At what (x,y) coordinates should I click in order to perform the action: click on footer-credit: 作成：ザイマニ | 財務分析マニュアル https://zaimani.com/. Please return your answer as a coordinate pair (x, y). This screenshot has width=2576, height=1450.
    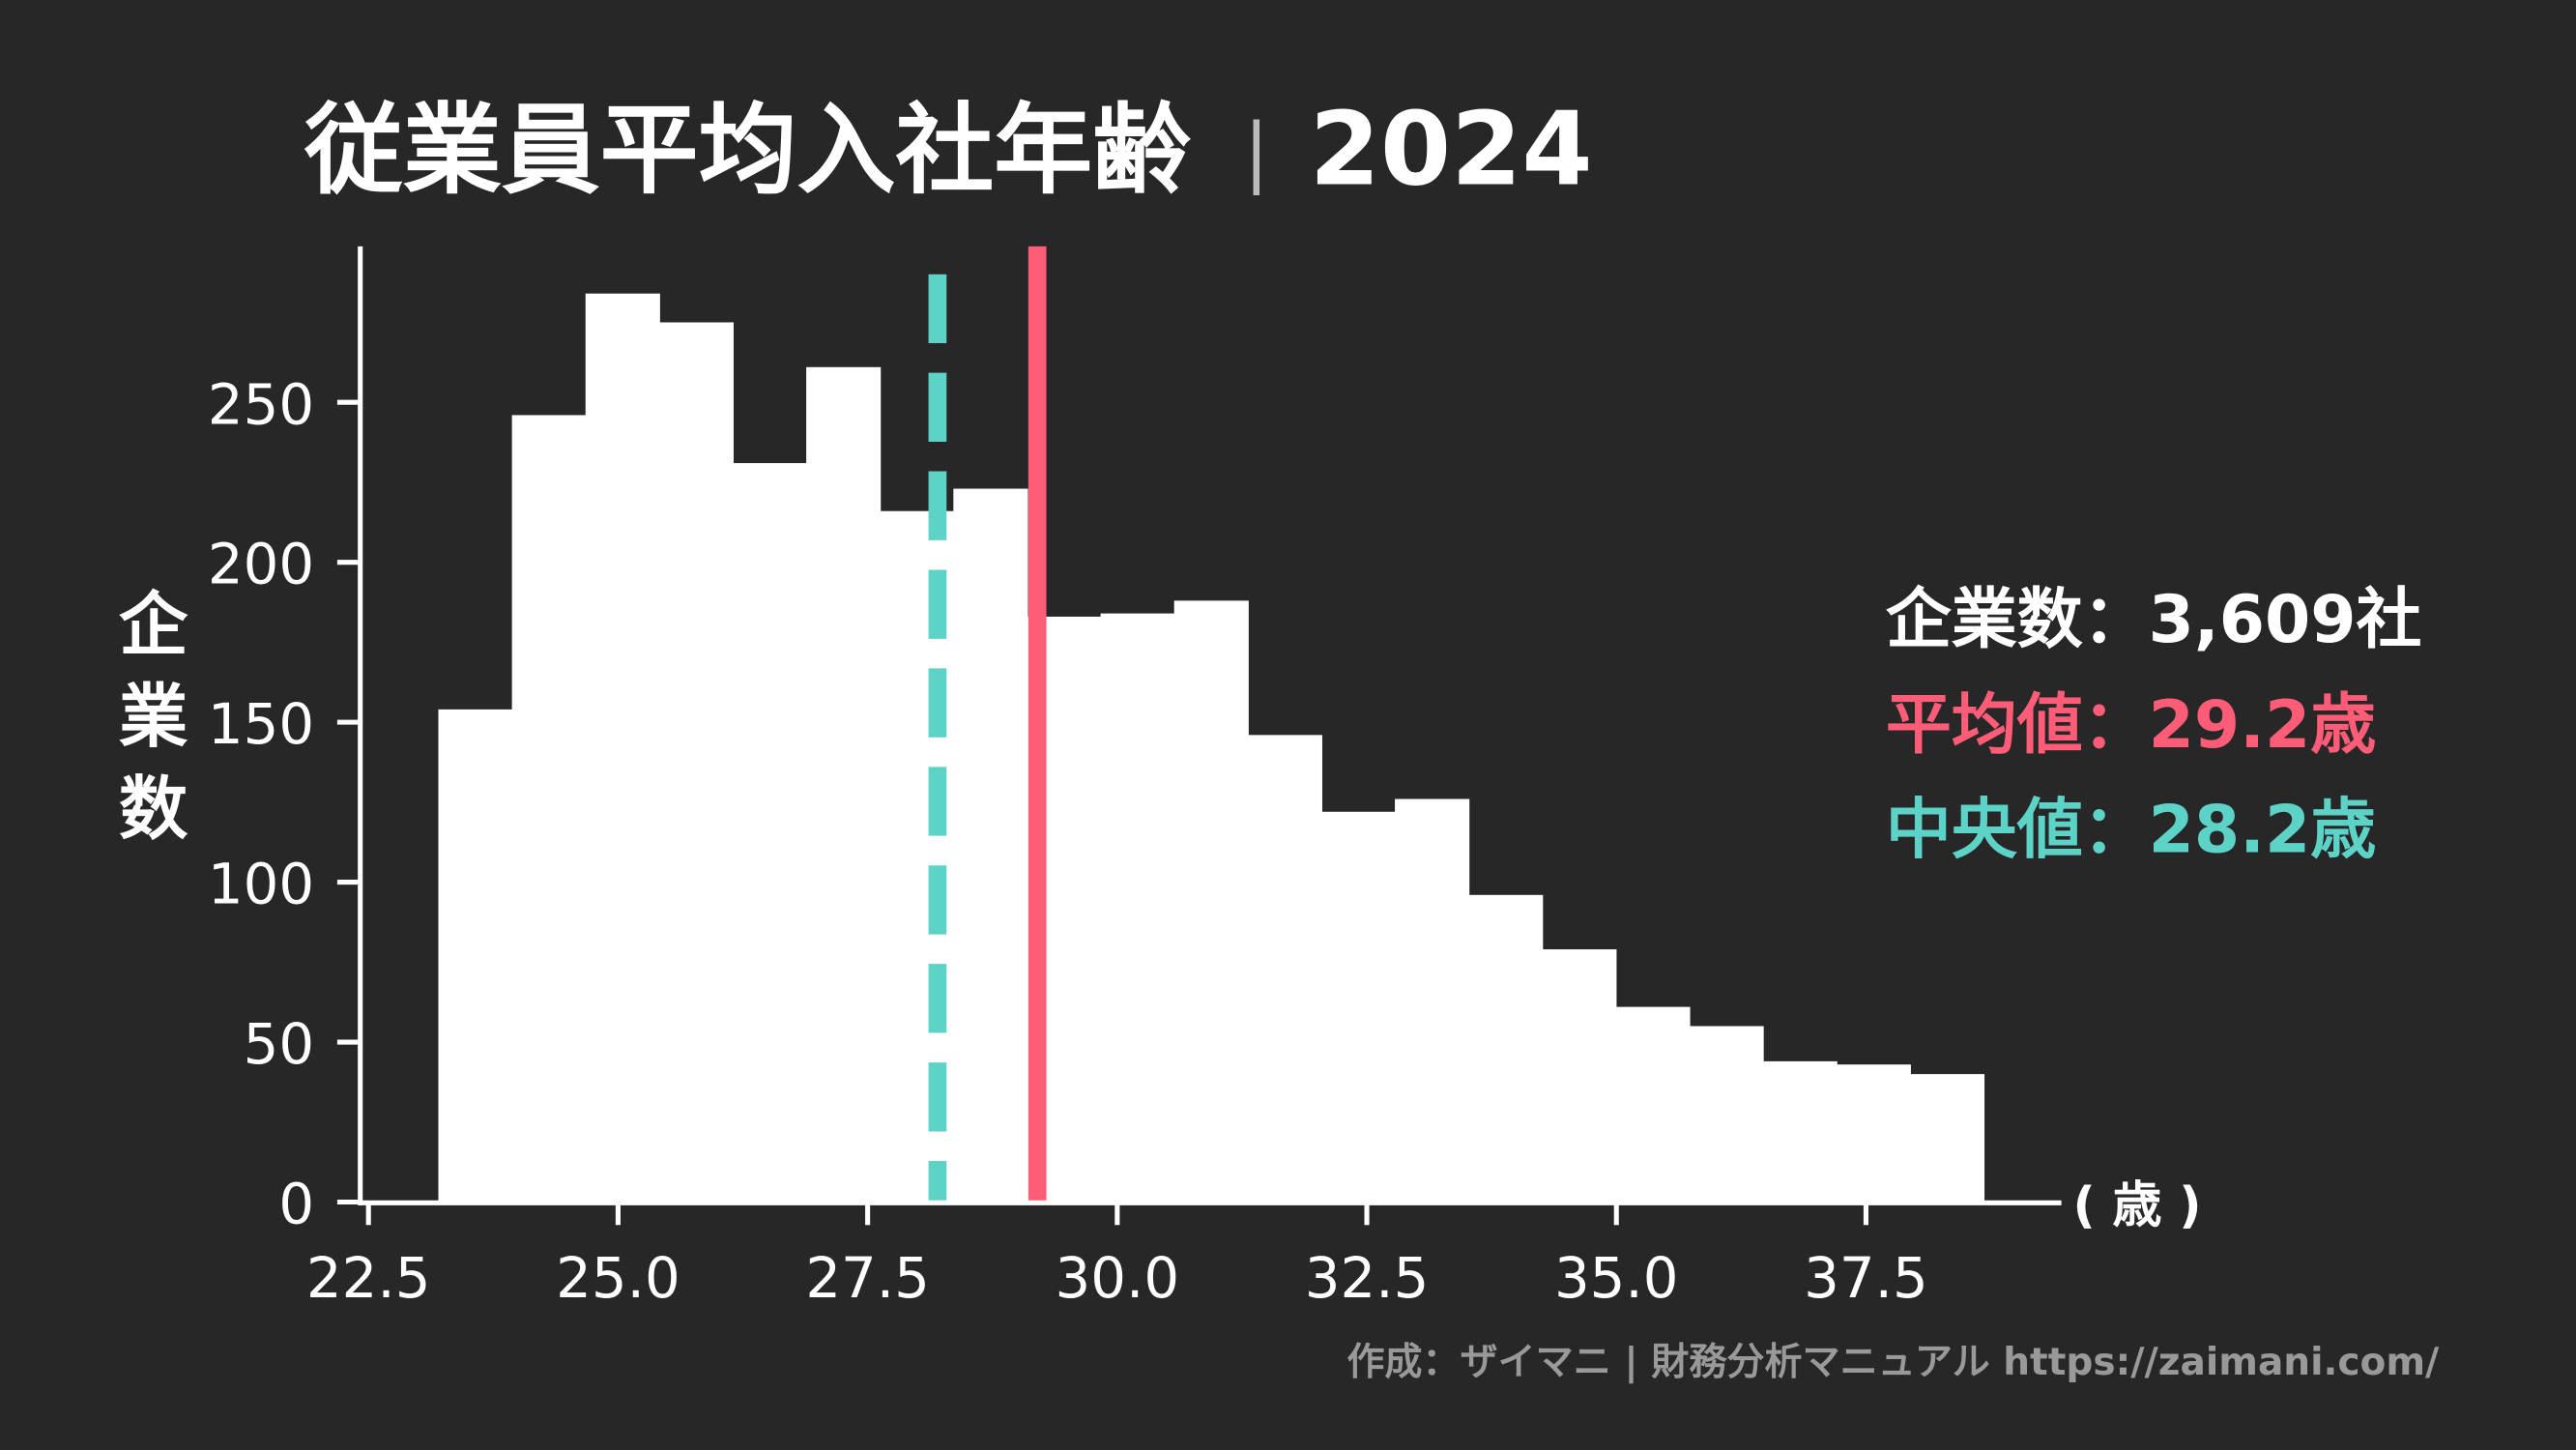
    Looking at the image, I should click on (1893, 1363).